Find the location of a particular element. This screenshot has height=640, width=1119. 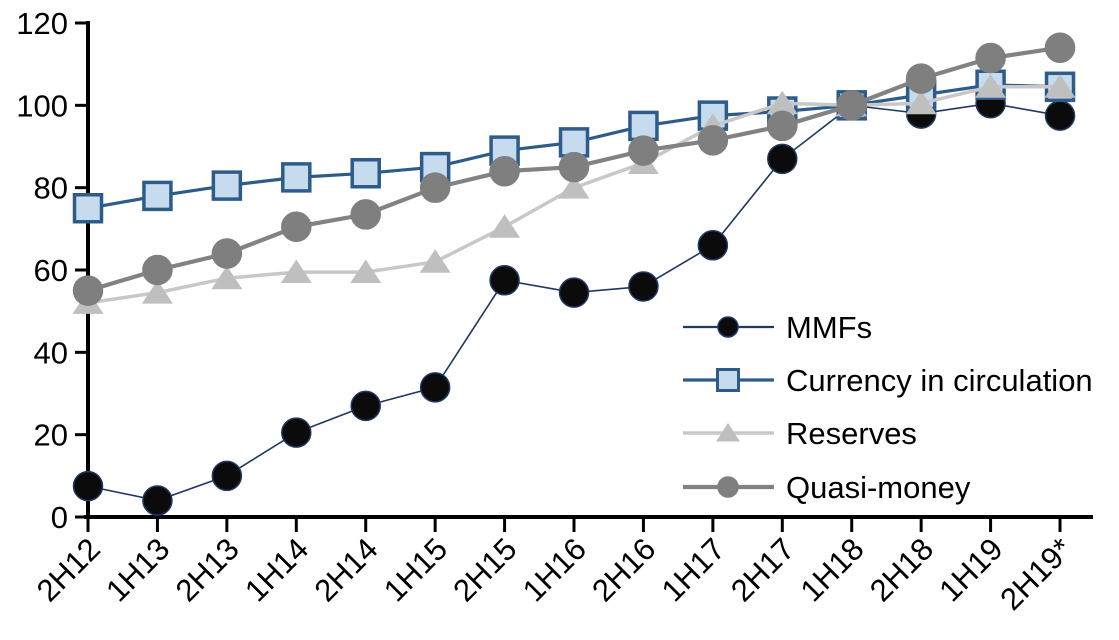

legend-label-currency-in-circulation: Currency in circulation is located at coordinates (939, 380).